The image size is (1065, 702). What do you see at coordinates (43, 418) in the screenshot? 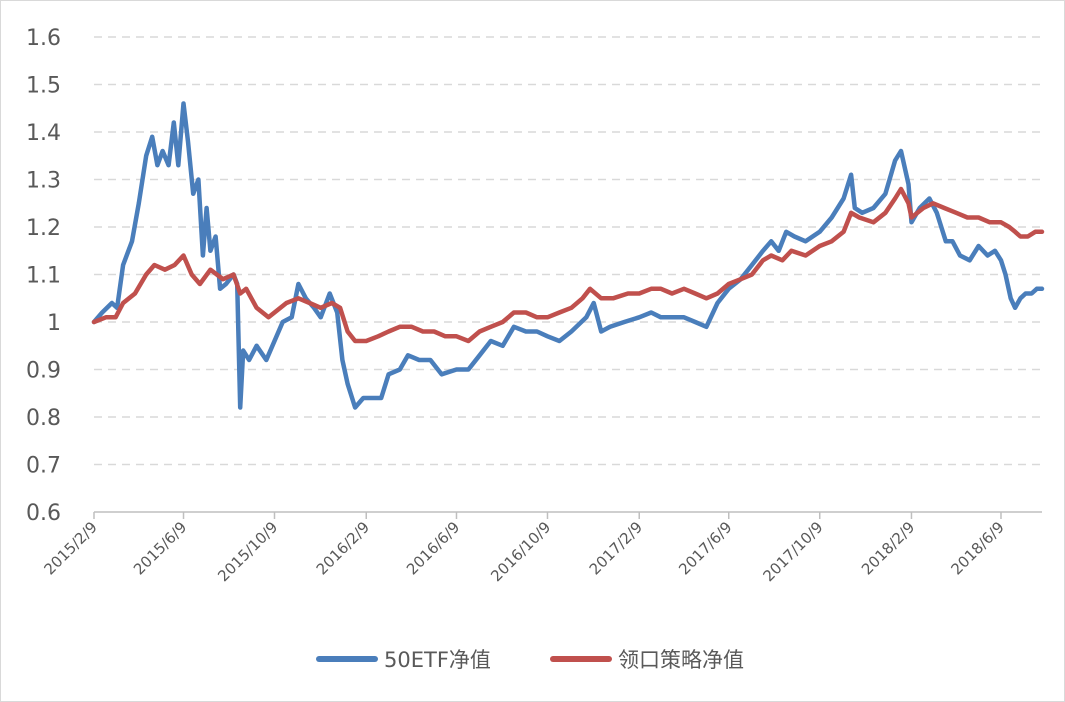
I see `y-tick-label: 0.8` at bounding box center [43, 418].